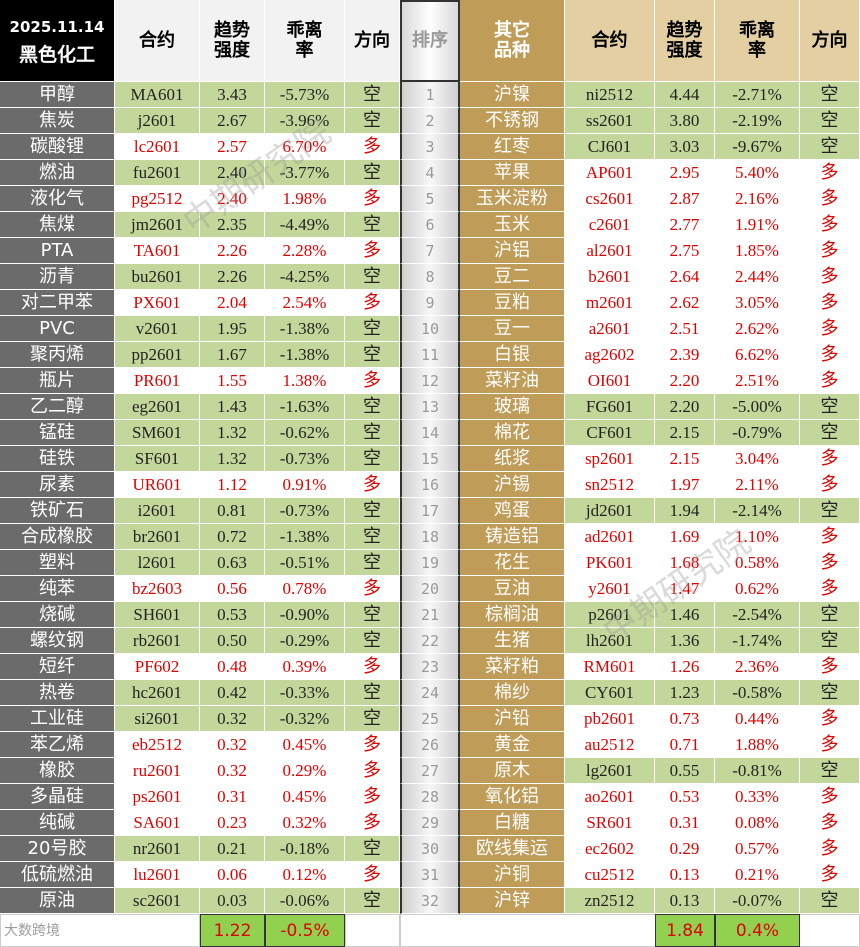  What do you see at coordinates (757, 406) in the screenshot?
I see `deviation-cell-text: -5.00%` at bounding box center [757, 406].